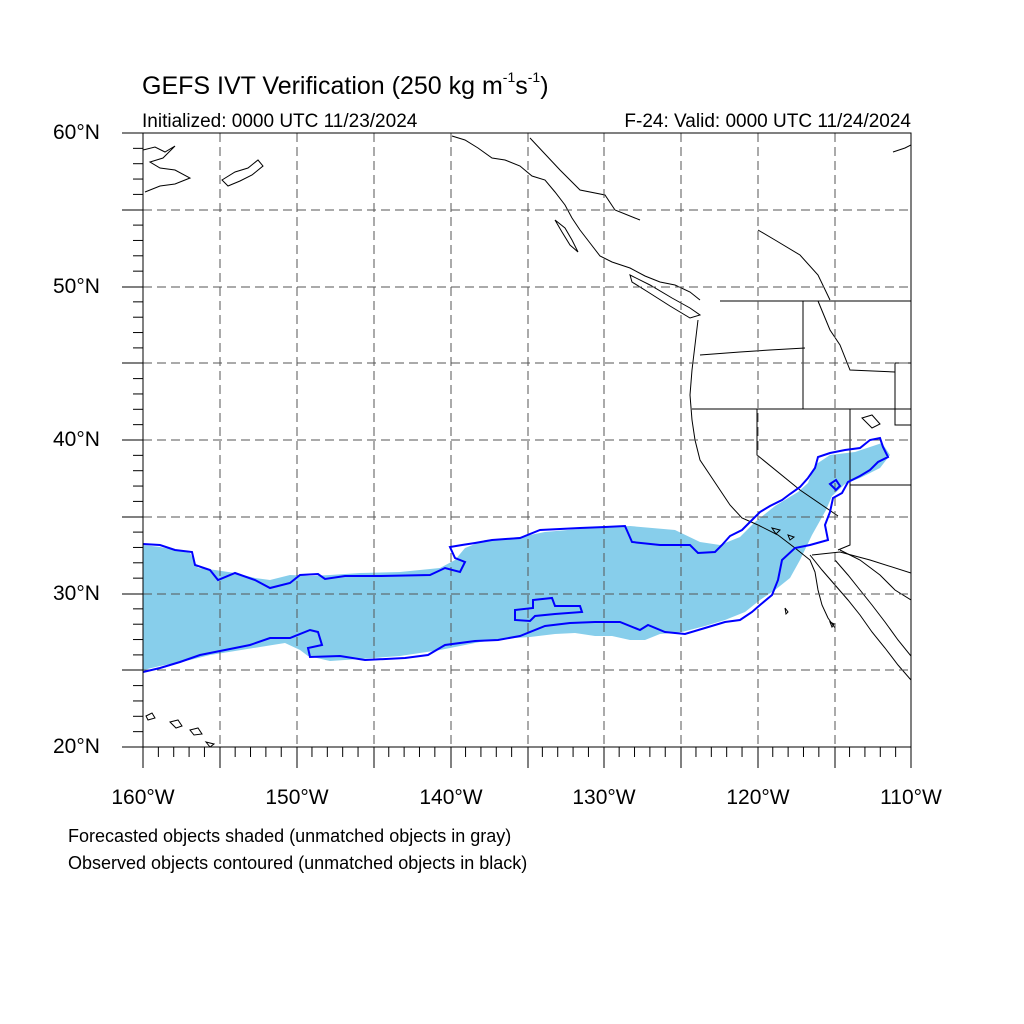  Describe the element at coordinates (844, 518) in the screenshot. I see `arizona-border` at that location.